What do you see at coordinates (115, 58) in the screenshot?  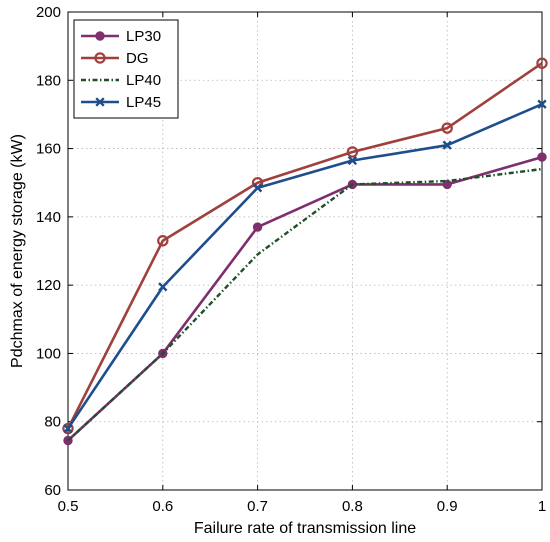 I see `legend-item-dg: DG` at bounding box center [115, 58].